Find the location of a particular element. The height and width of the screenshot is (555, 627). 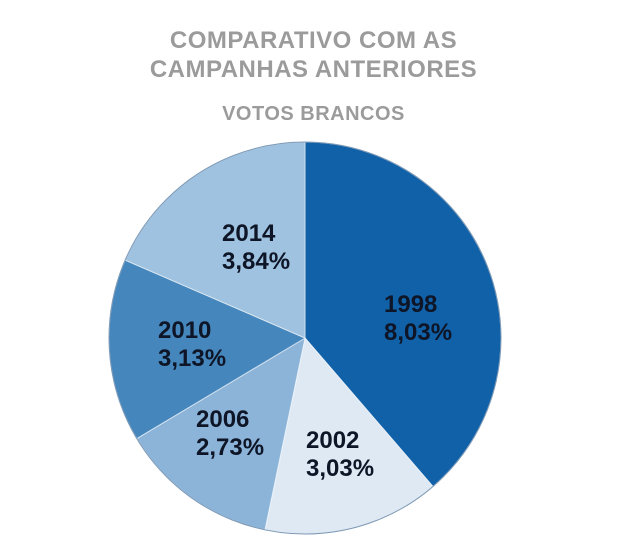

chart-subtitle: VOTOS BRANCOS is located at coordinates (313, 114).